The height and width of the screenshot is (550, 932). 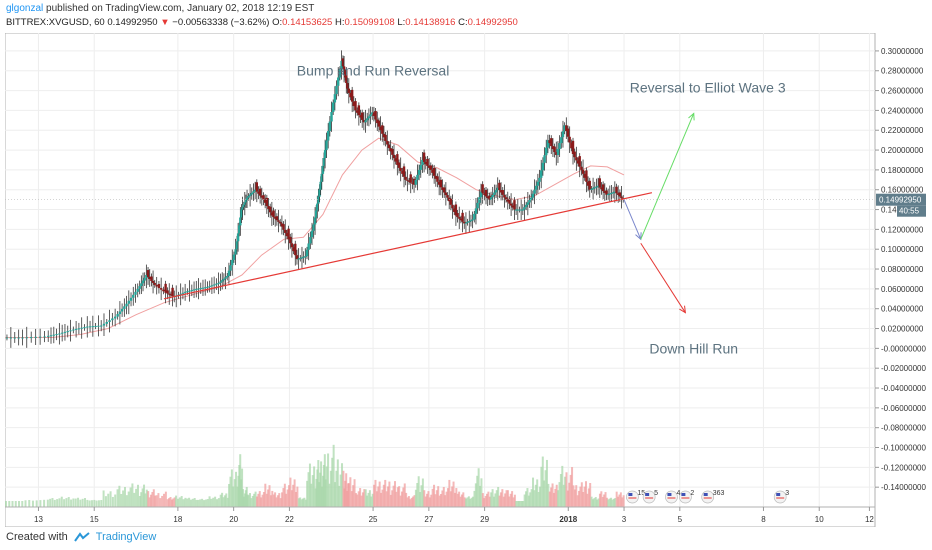 I want to click on y-tick-label: 0.10000000, so click(x=902, y=249).